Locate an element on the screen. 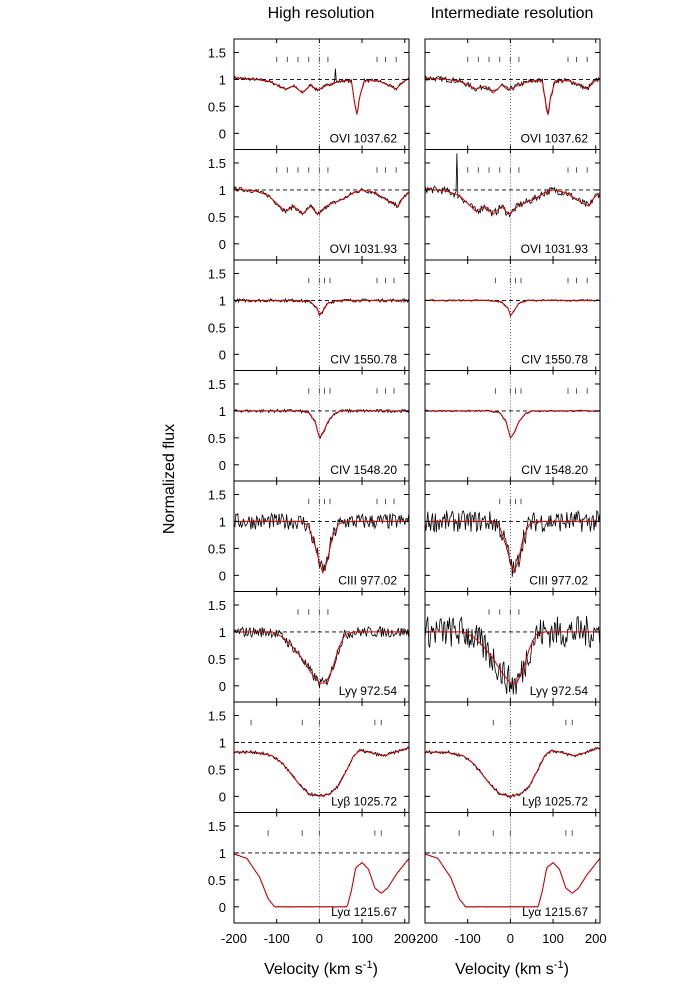 The image size is (700, 1000). panel-4-int: CIV 1548.20 is located at coordinates (512, 426).